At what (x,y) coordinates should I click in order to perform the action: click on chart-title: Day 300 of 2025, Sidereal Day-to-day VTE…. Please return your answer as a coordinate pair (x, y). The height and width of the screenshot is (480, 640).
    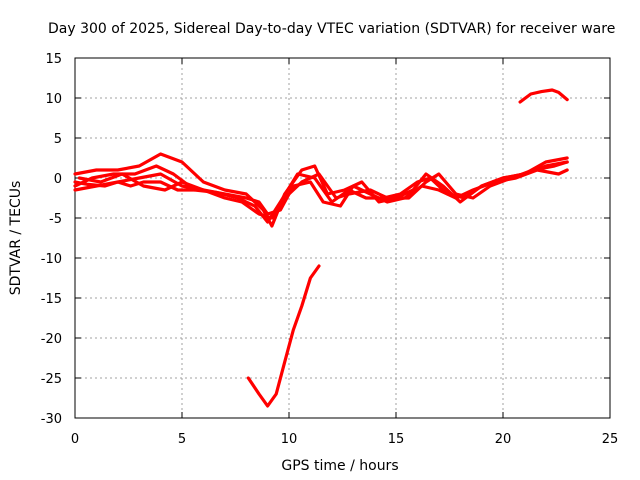
    Looking at the image, I should click on (331, 29).